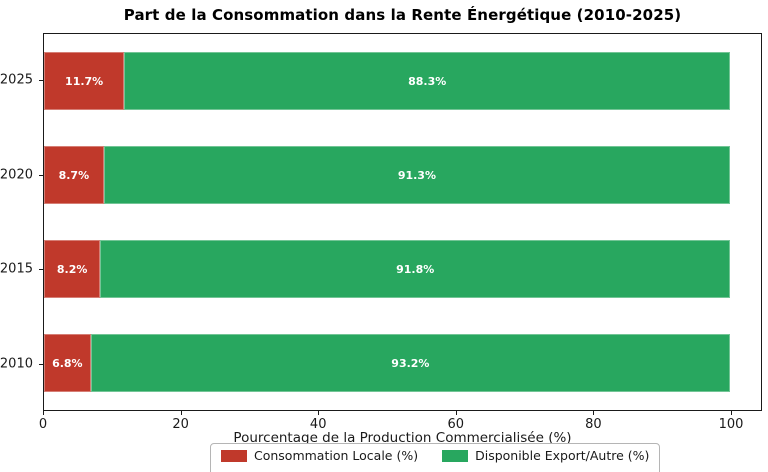  I want to click on bar-segment: 91.8%, so click(415, 269).